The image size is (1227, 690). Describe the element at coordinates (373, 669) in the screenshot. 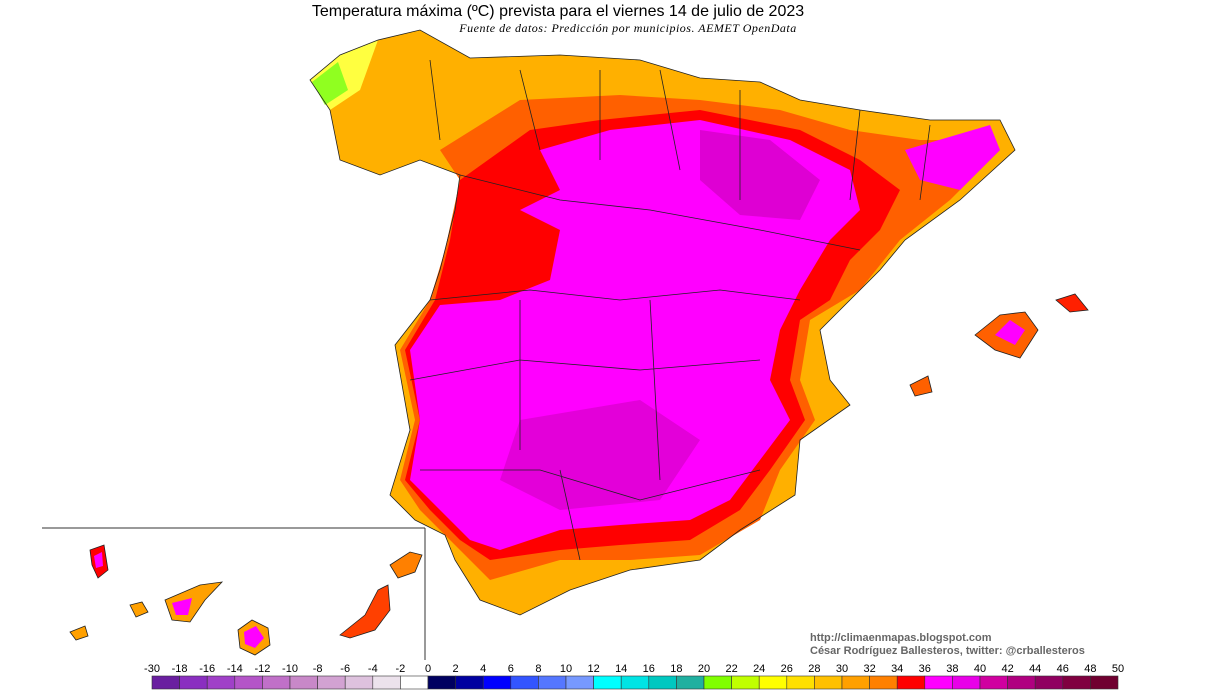

I see `colorbar-tick-label: -4` at that location.